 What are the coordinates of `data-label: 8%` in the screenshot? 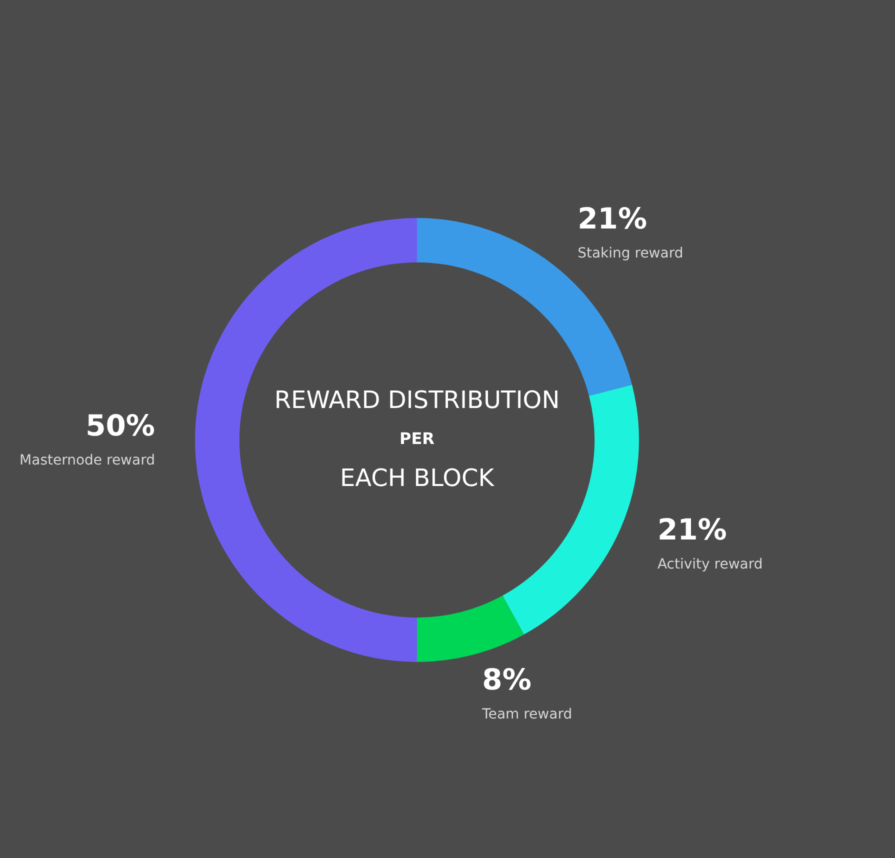 It's located at (507, 679).